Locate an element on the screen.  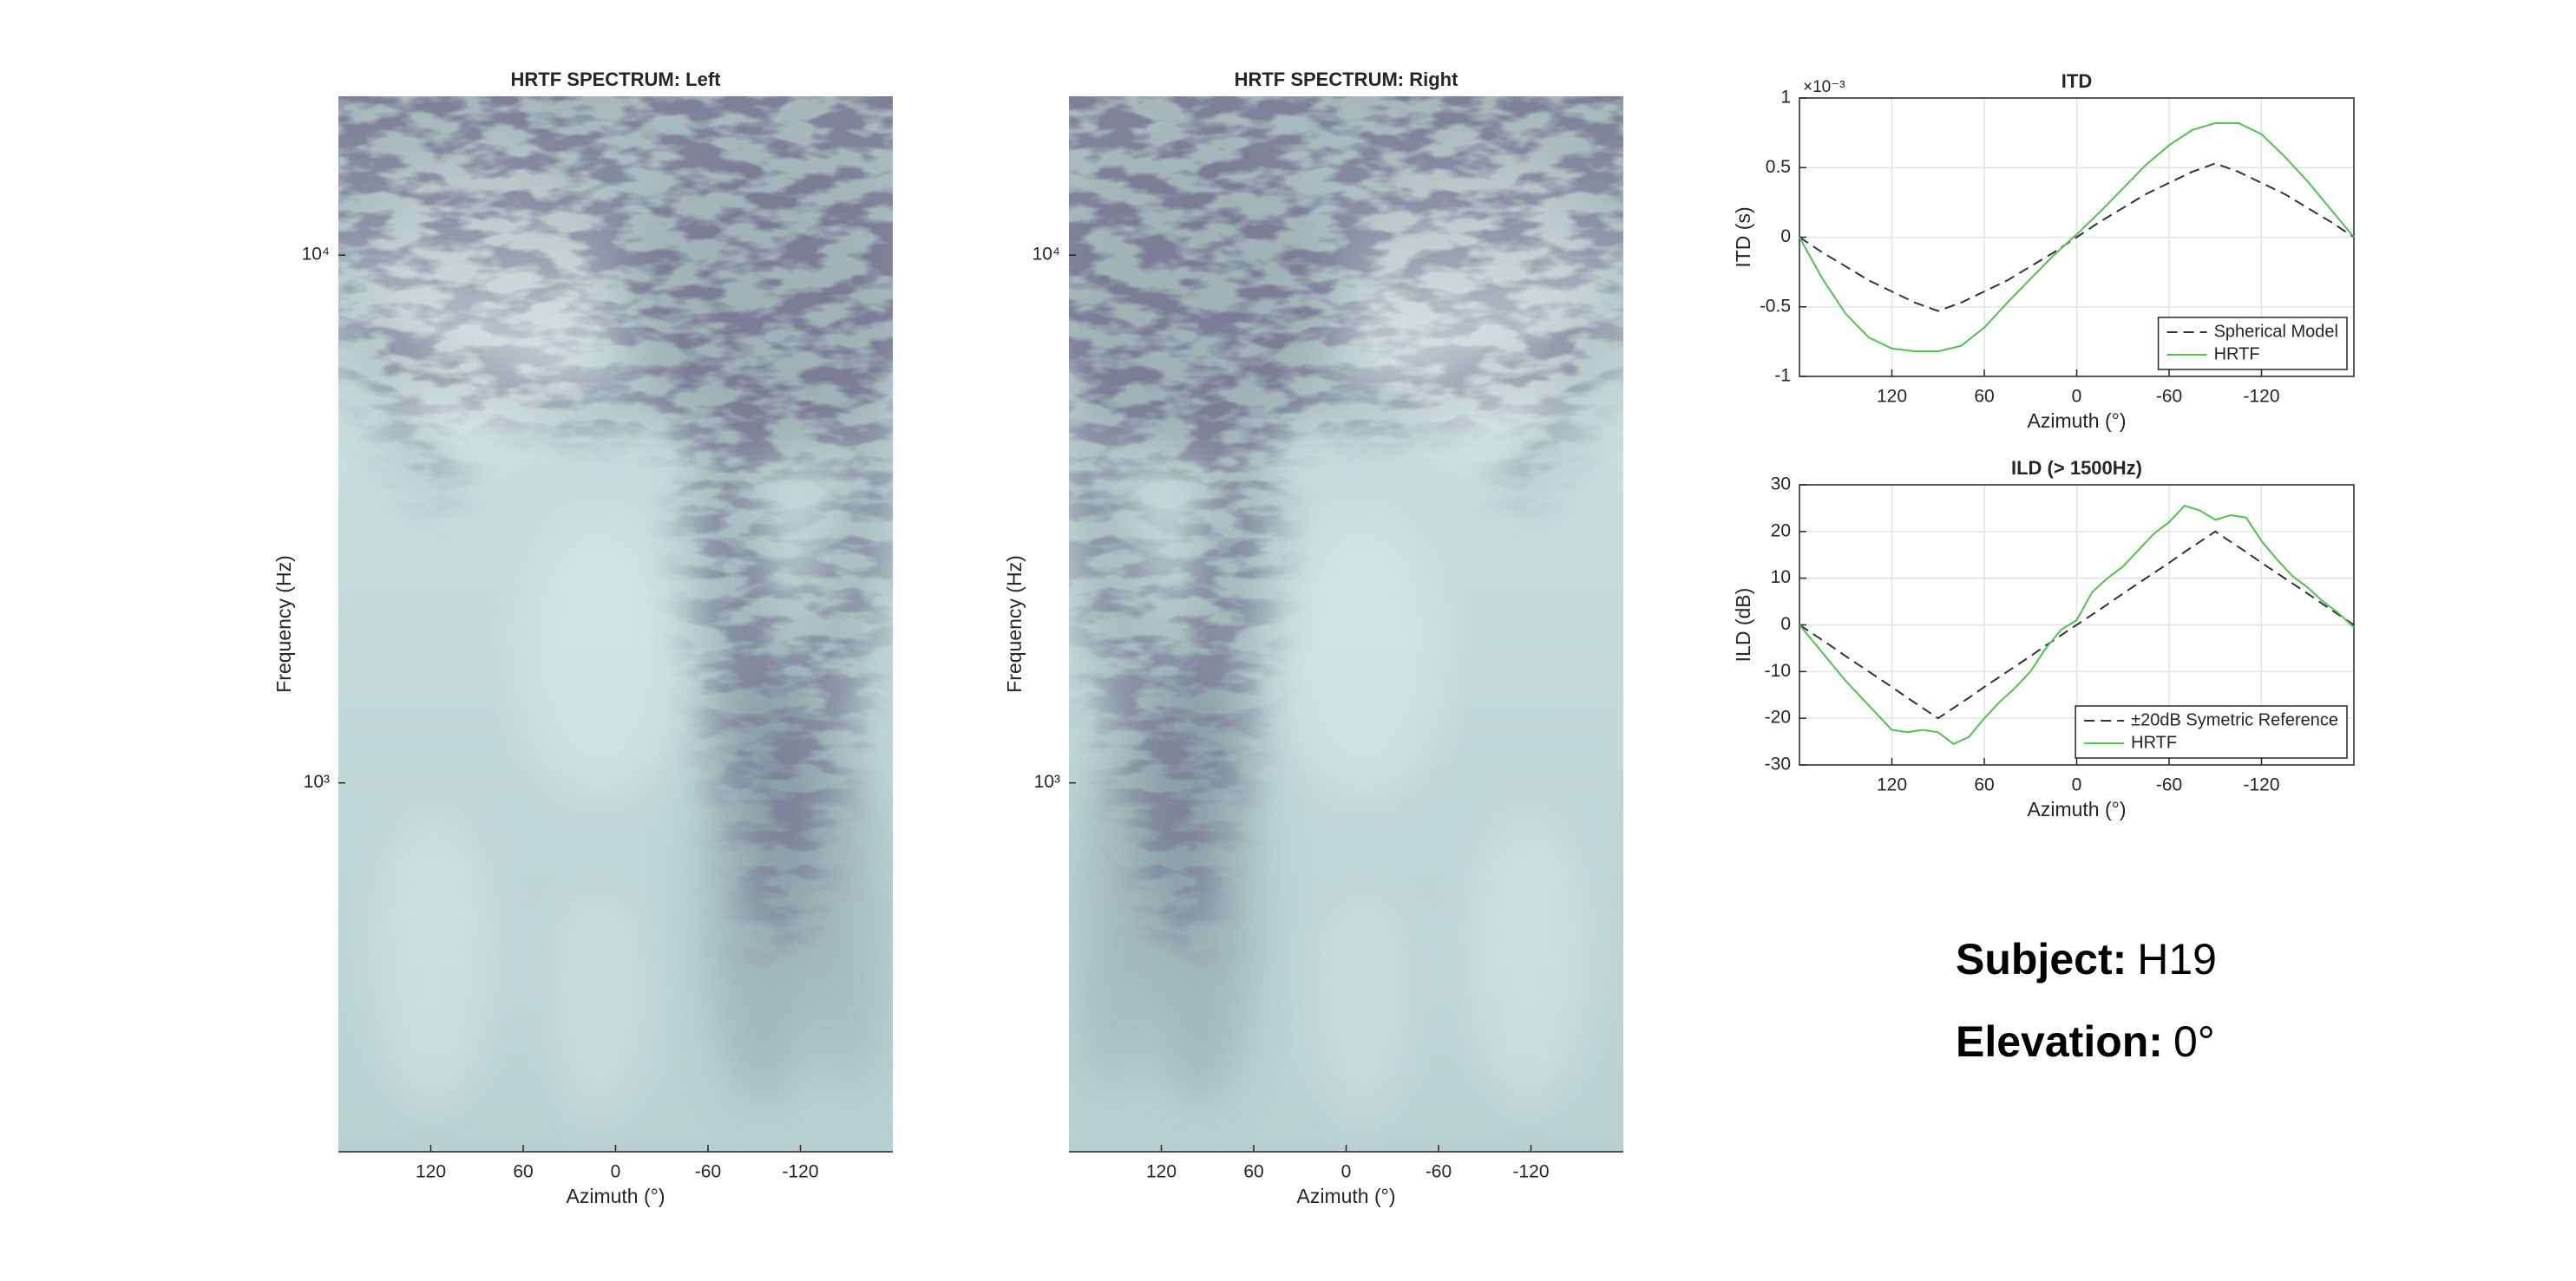
elevation-info: Elevation: 0° is located at coordinates (2085, 1041).